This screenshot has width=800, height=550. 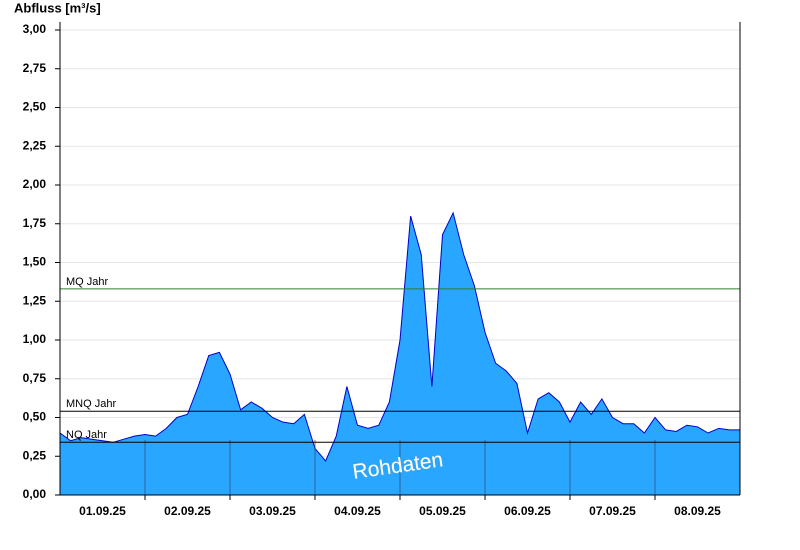 What do you see at coordinates (35, 184) in the screenshot?
I see `y-tick-label: 2,00` at bounding box center [35, 184].